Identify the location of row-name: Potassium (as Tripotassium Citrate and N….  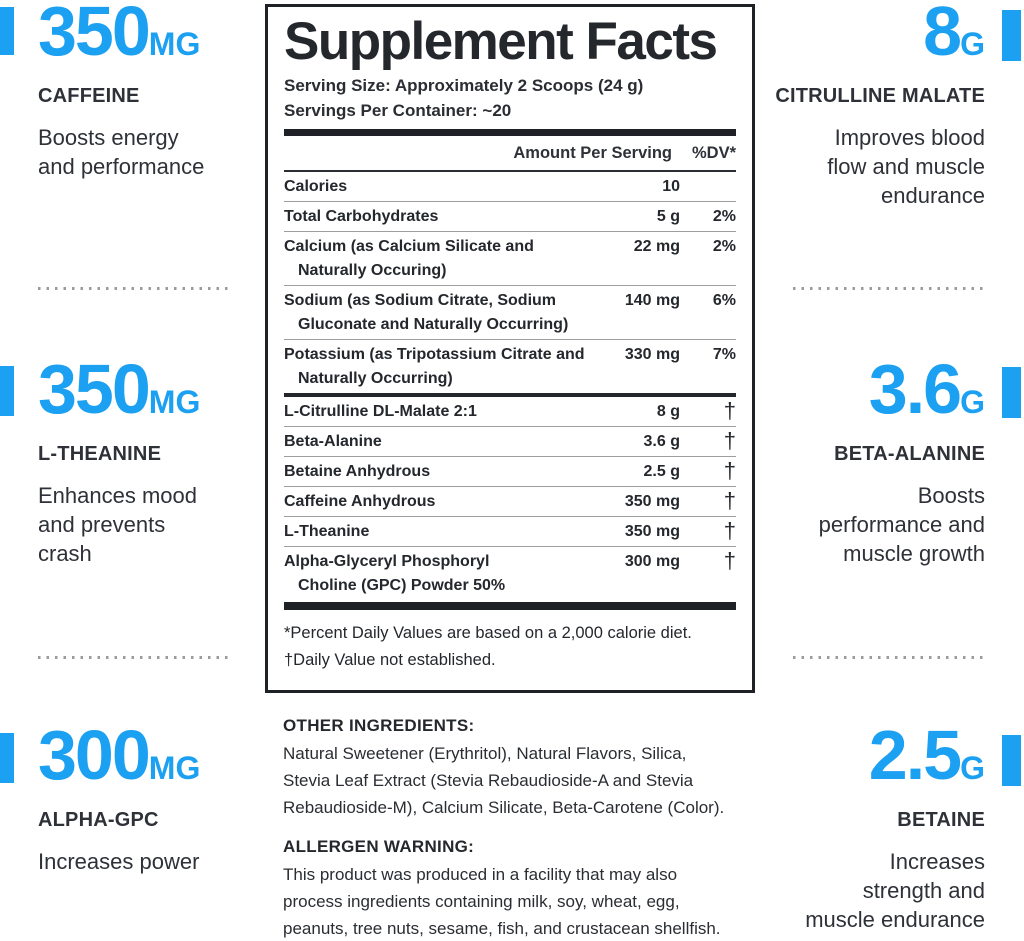
(434, 366).